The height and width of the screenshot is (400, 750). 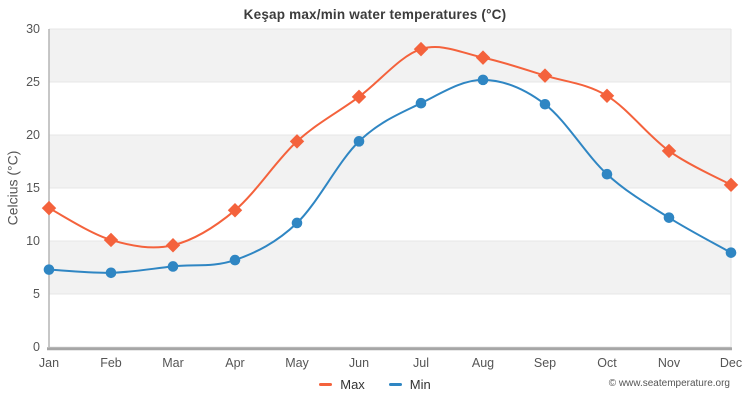 What do you see at coordinates (297, 141) in the screenshot?
I see `point-max-May` at bounding box center [297, 141].